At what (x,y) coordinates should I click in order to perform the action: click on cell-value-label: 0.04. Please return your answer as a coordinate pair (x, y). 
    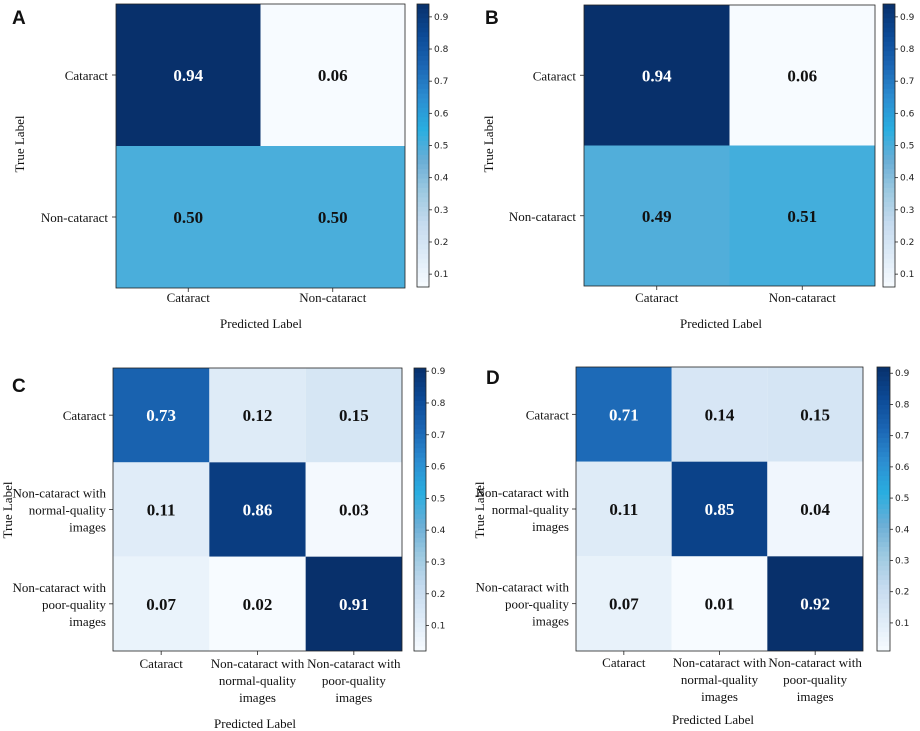
    Looking at the image, I should click on (815, 509).